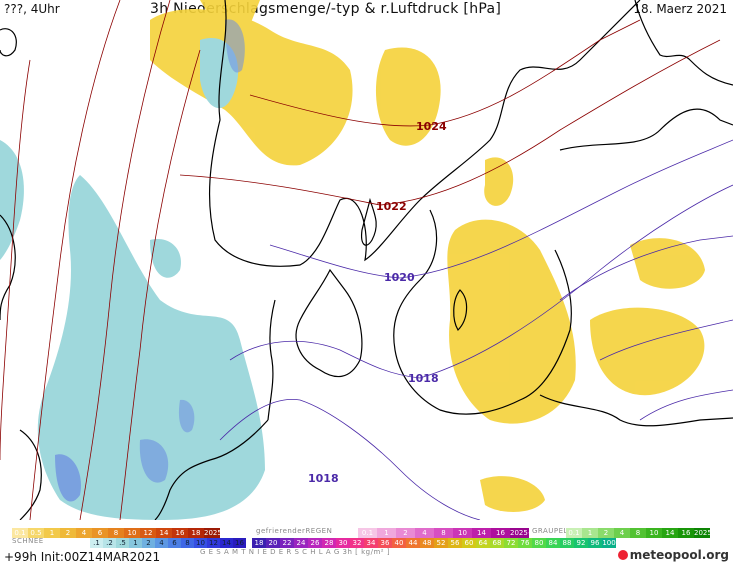 This screenshot has width=733, height=566. What do you see at coordinates (315, 543) in the screenshot?
I see `total-legend-cell: 26` at bounding box center [315, 543].